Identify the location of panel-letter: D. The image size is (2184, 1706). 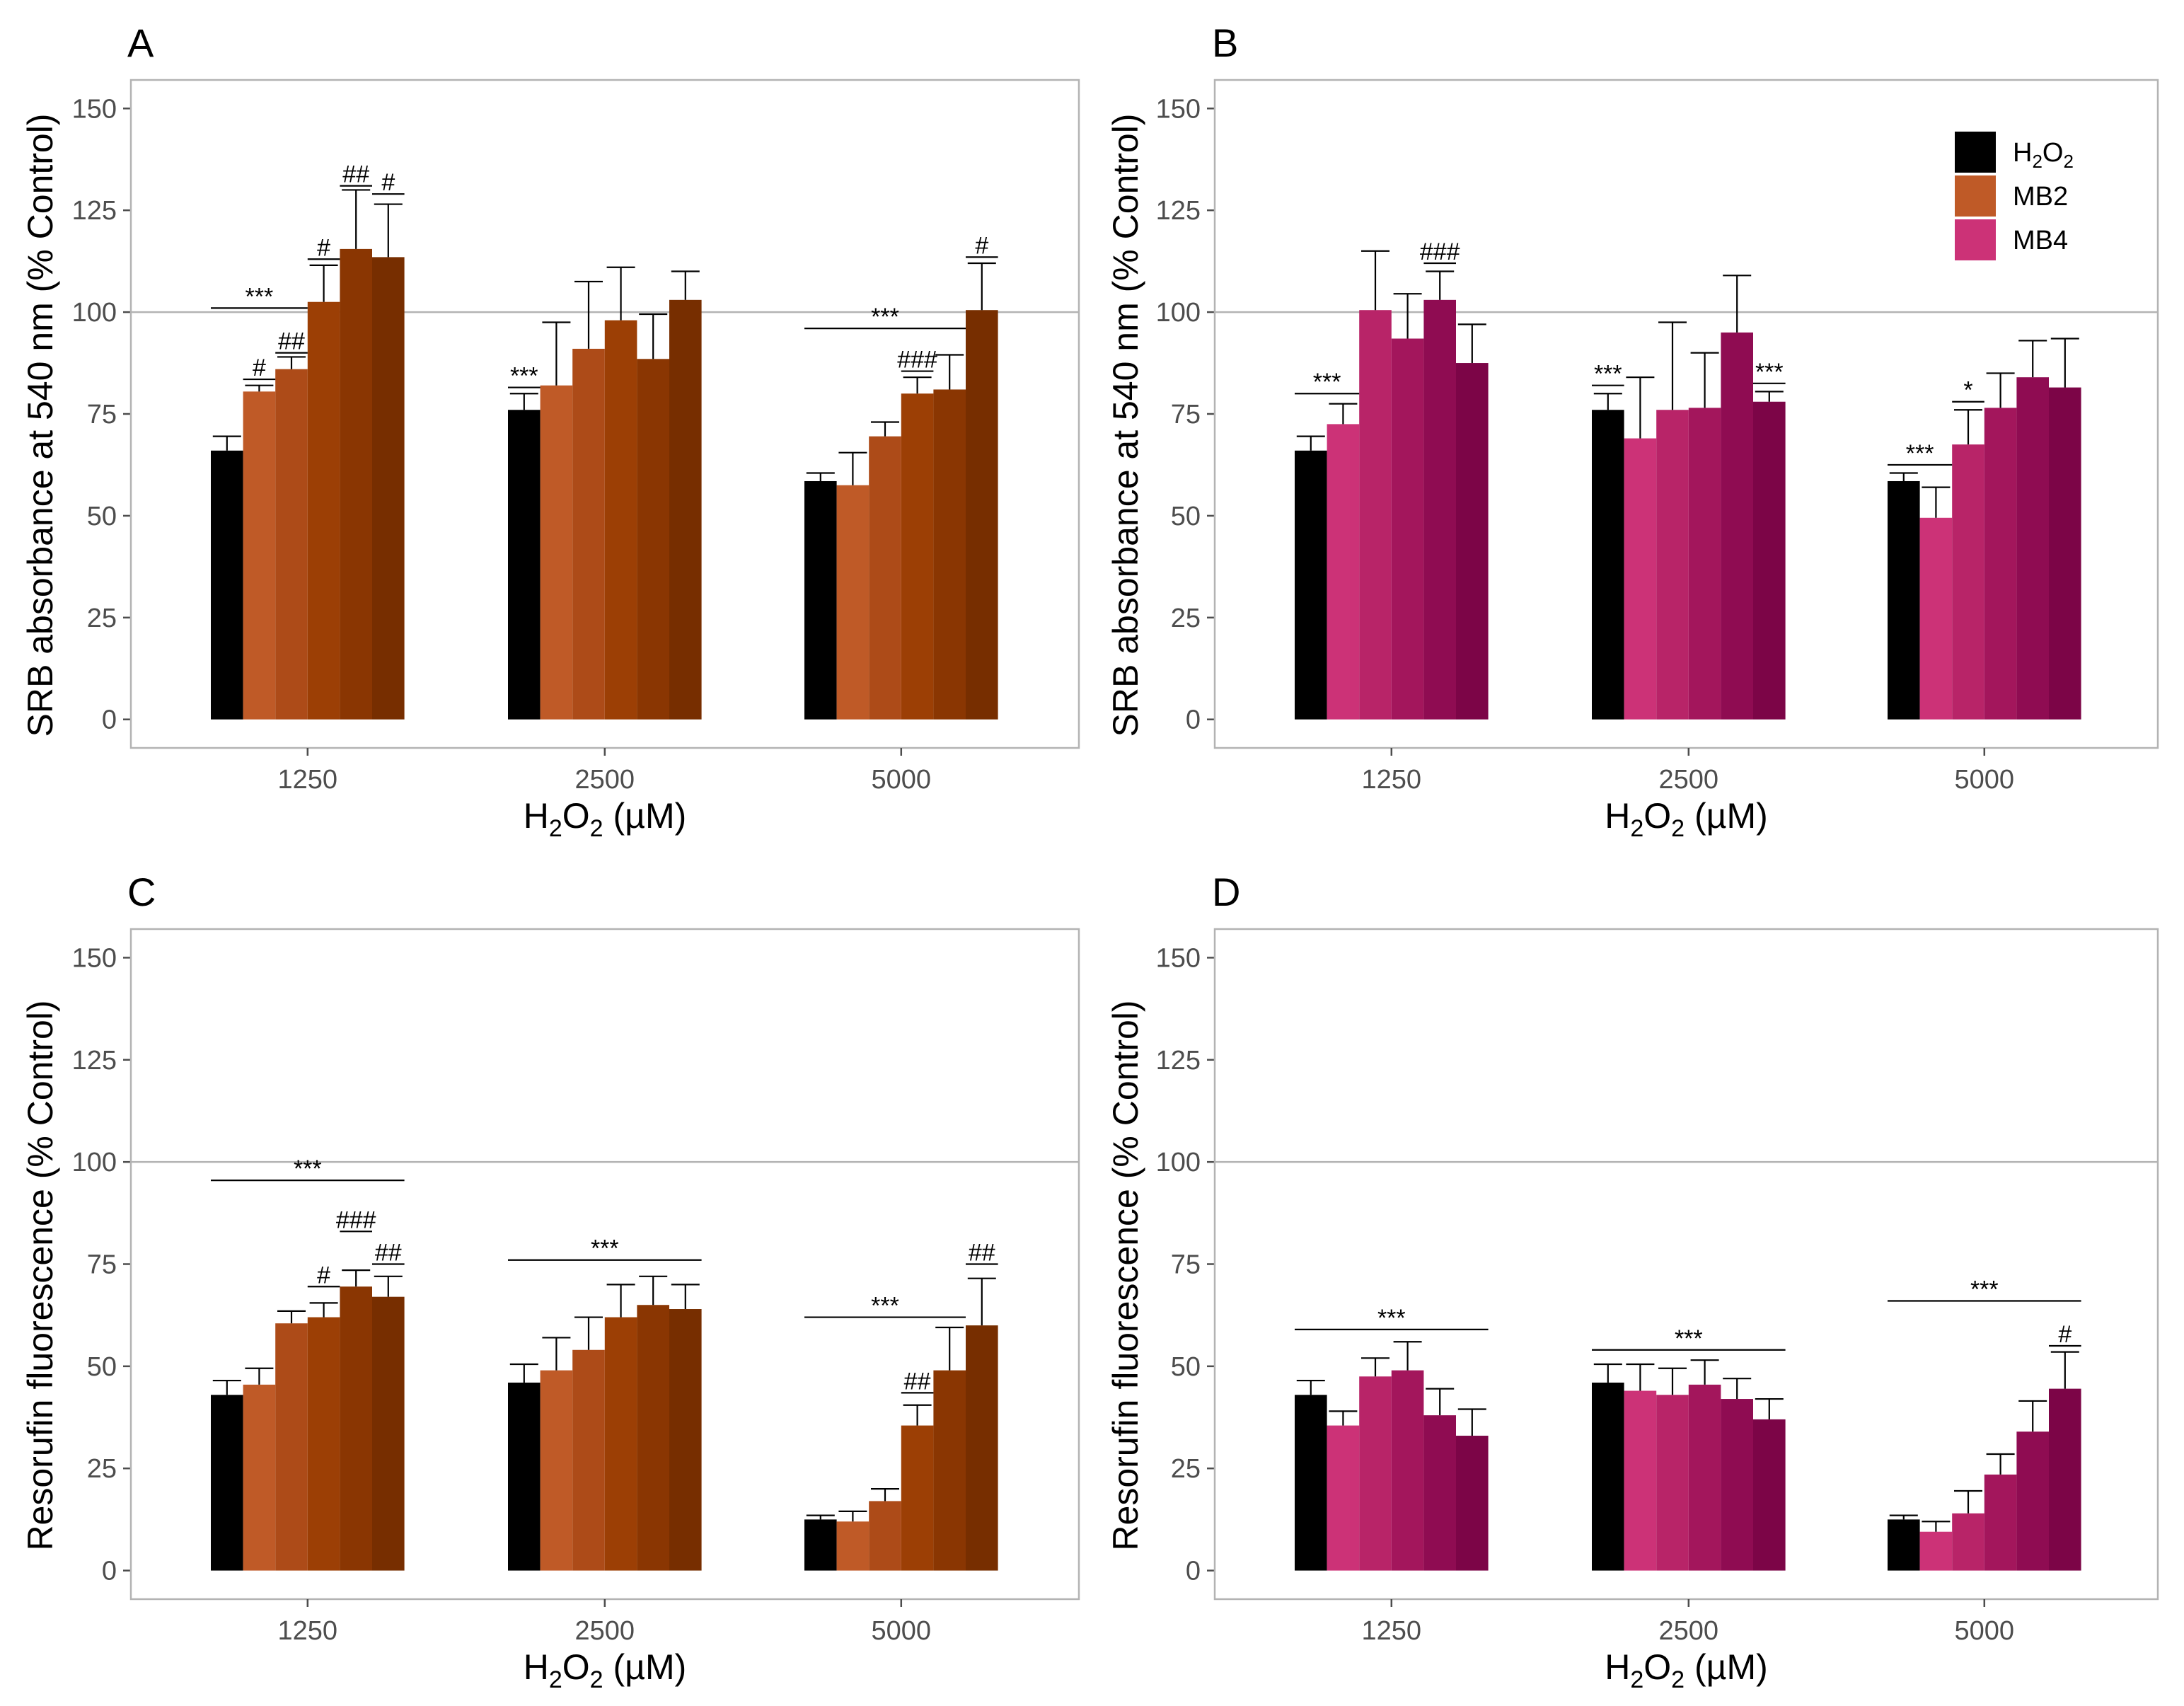
(1226, 892).